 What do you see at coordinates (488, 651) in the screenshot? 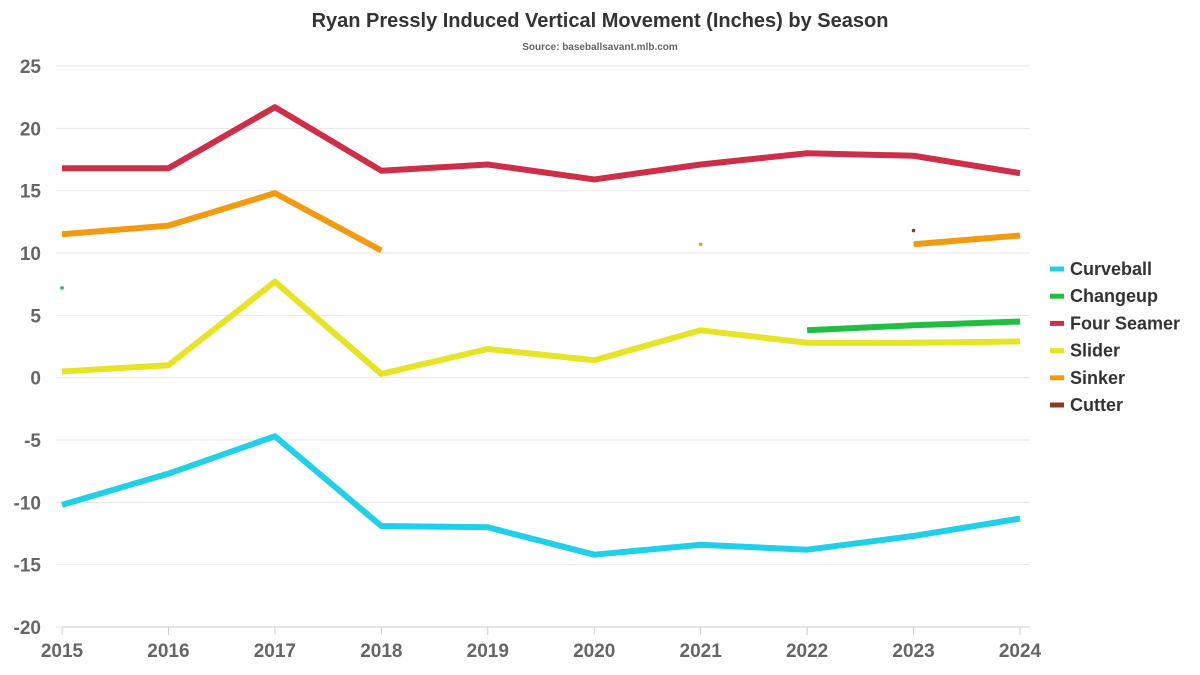
I see `x-tick-label: 2019` at bounding box center [488, 651].